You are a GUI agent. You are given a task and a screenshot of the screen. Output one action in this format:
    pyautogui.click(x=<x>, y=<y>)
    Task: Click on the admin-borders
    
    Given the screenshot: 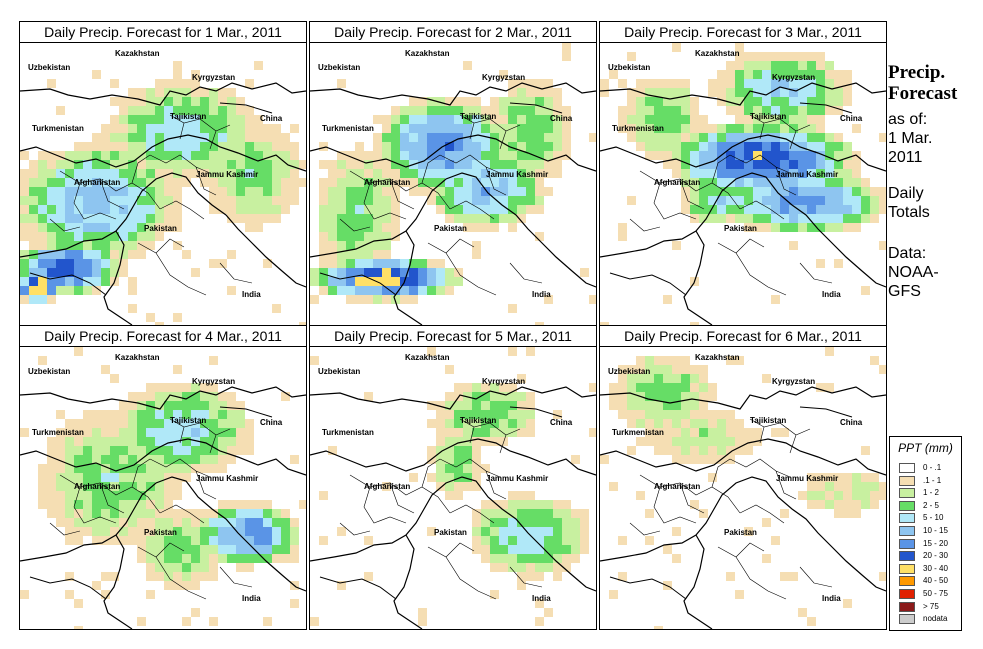 What is the action you would take?
    pyautogui.click(x=441, y=205)
    